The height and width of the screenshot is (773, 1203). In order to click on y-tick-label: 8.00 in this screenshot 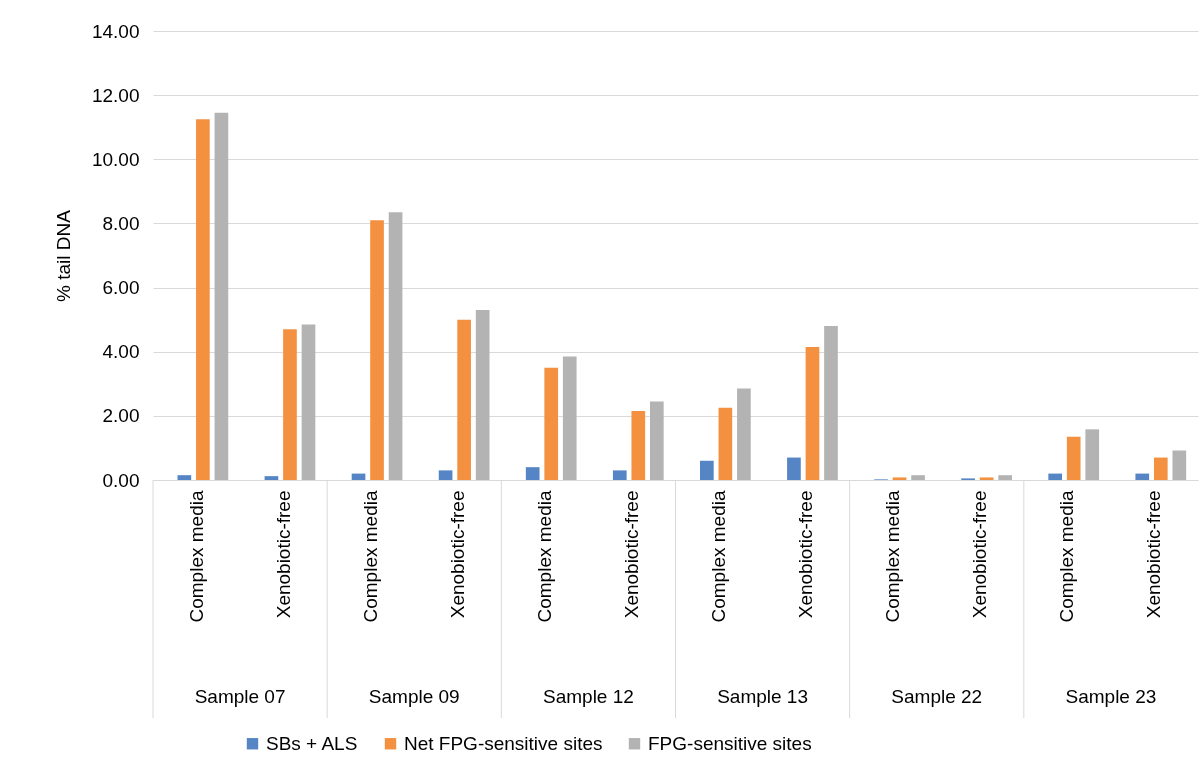, I will do `click(121, 223)`.